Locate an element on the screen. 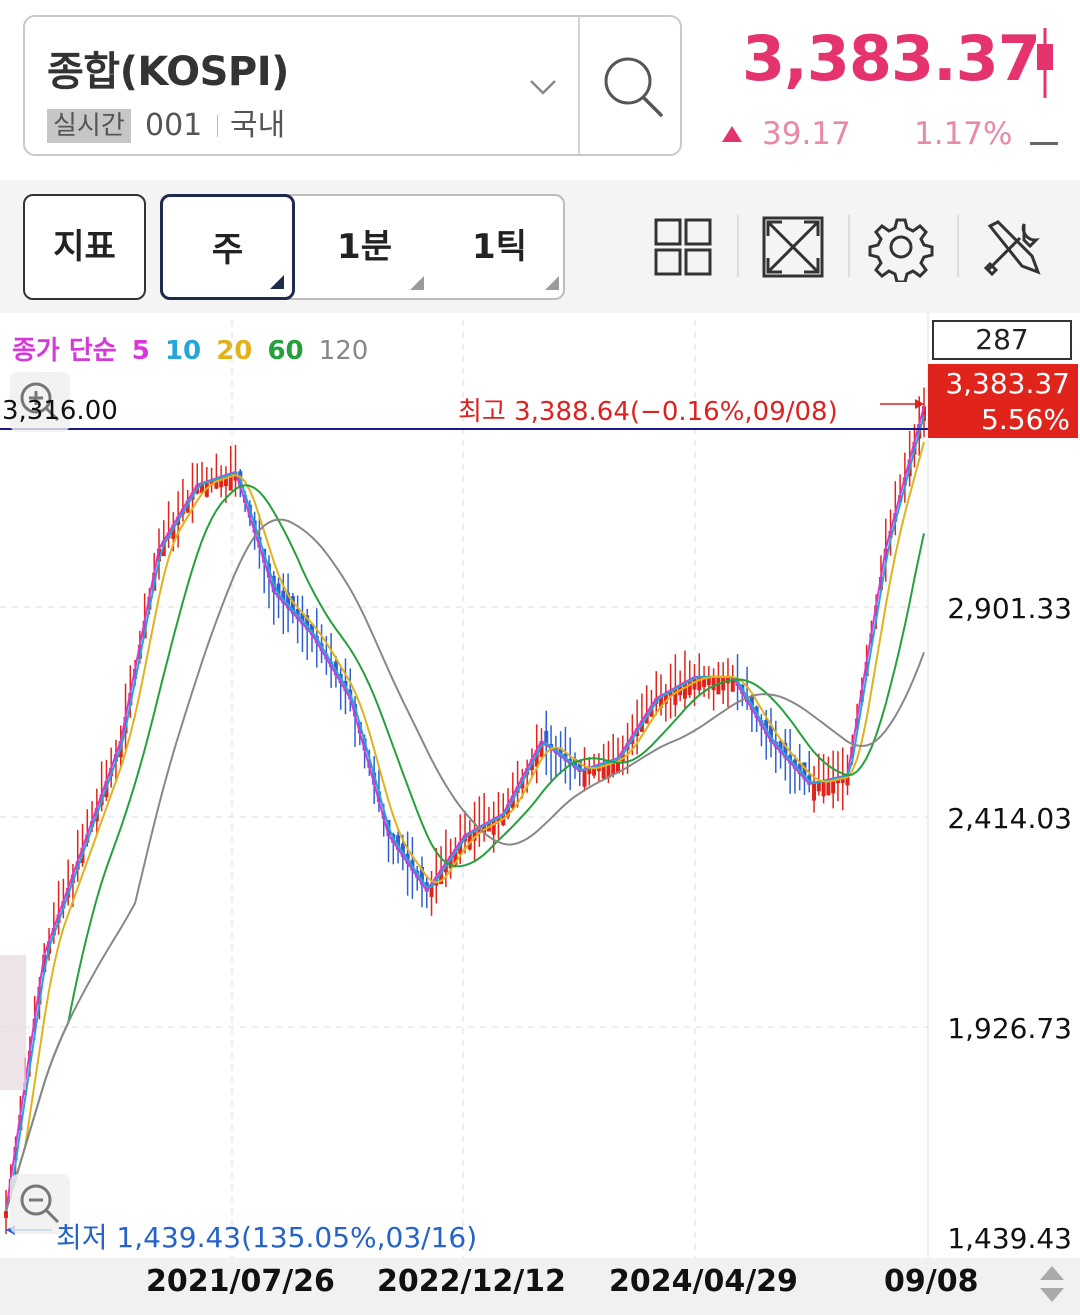  period-1tick-button: 1틱 is located at coordinates (499, 247).